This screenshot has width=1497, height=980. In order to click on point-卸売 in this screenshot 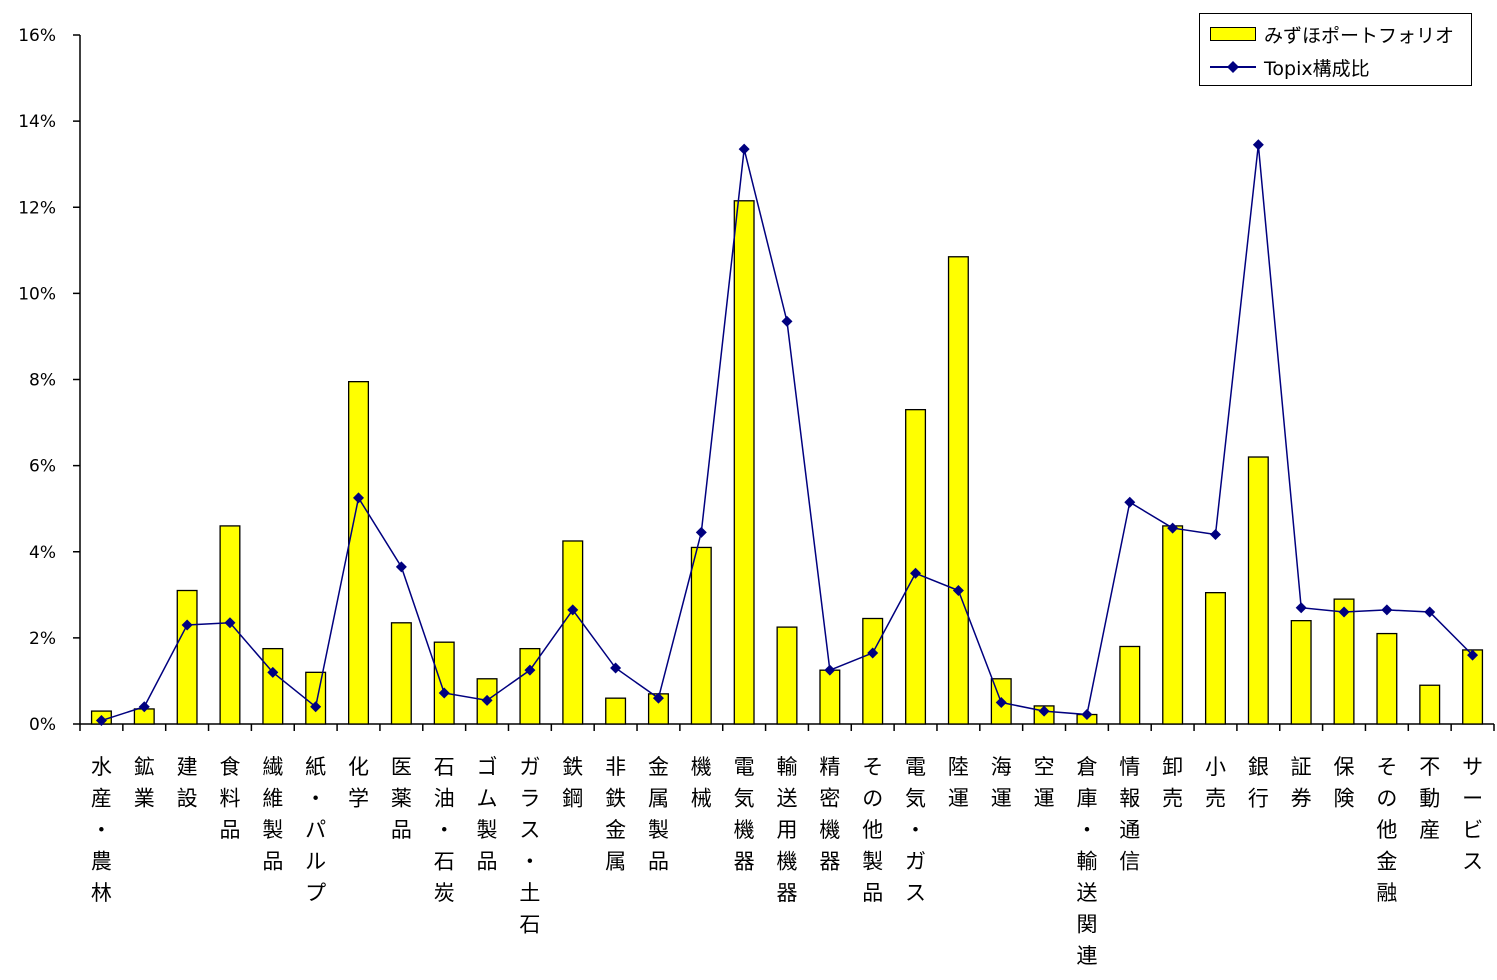, I will do `click(1173, 528)`.